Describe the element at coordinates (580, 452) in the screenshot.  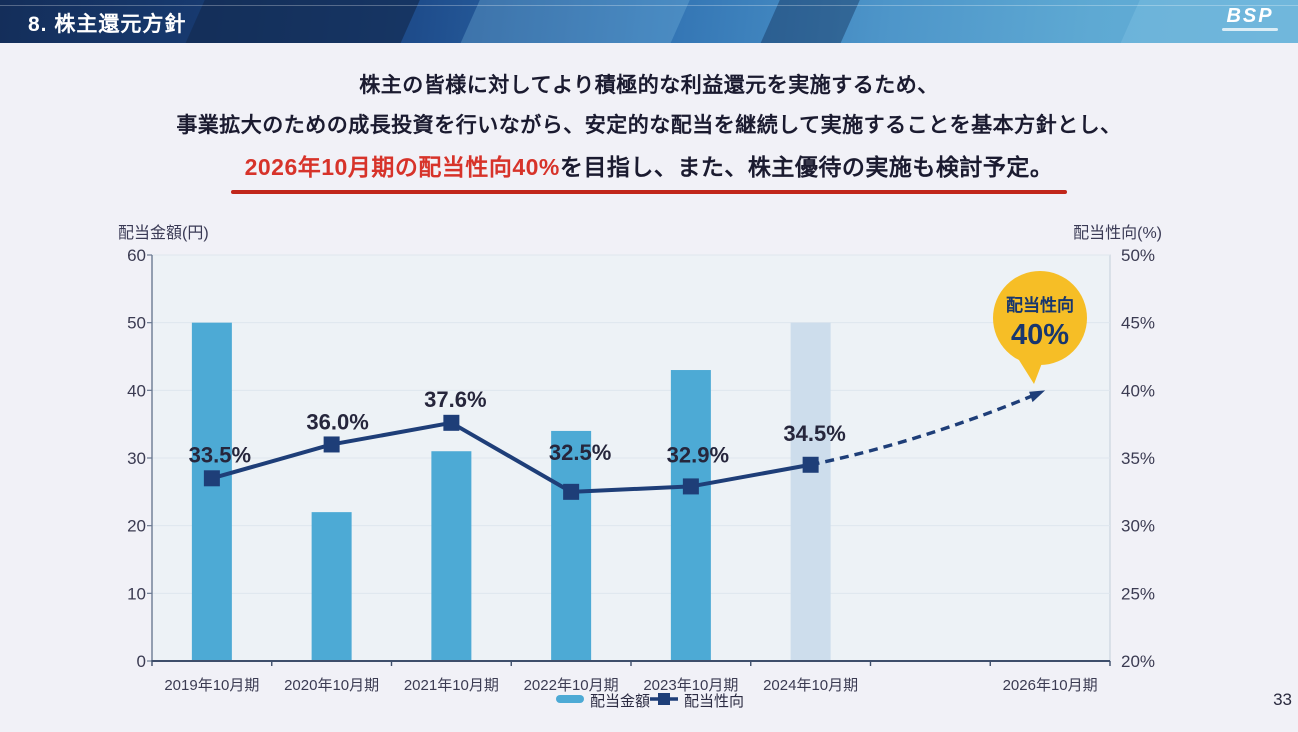
I see `payout-data-label: 32.5%` at that location.